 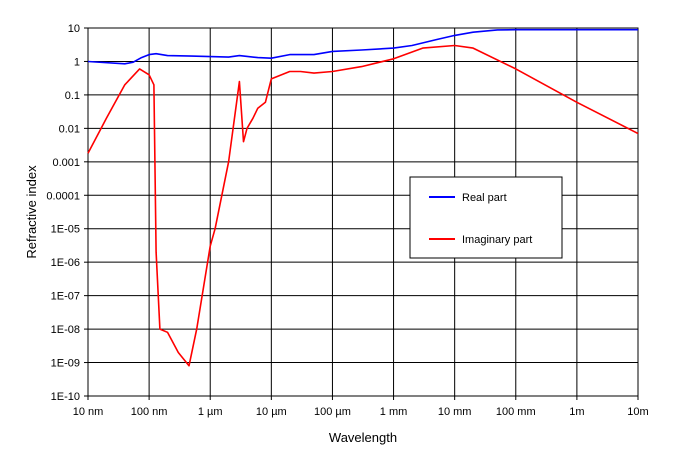 What do you see at coordinates (149, 412) in the screenshot?
I see `x-tick-label: 100 nm` at bounding box center [149, 412].